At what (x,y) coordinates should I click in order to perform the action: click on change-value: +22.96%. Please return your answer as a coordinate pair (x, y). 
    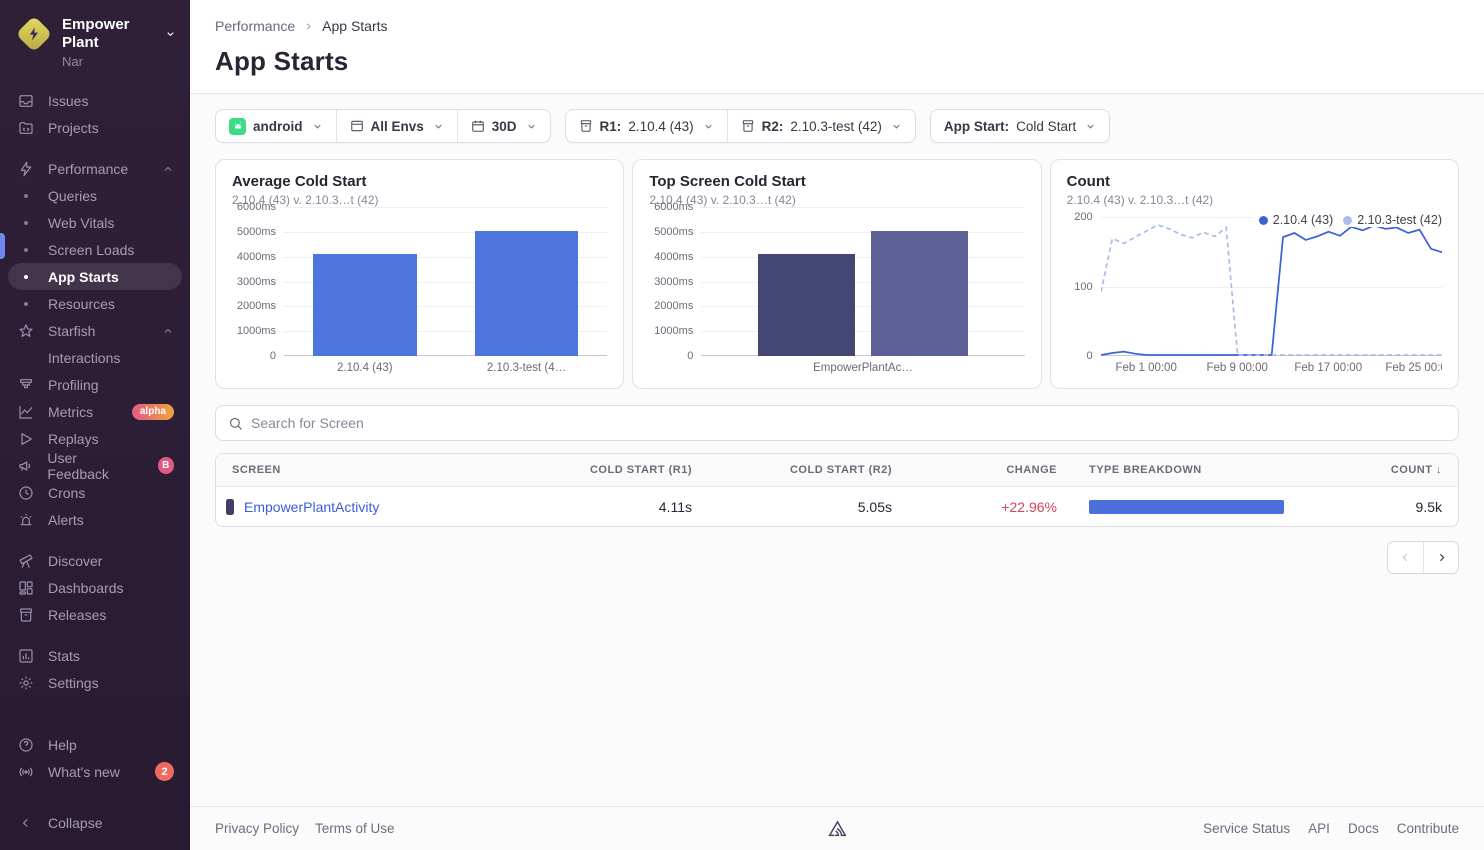
    Looking at the image, I should click on (1029, 506).